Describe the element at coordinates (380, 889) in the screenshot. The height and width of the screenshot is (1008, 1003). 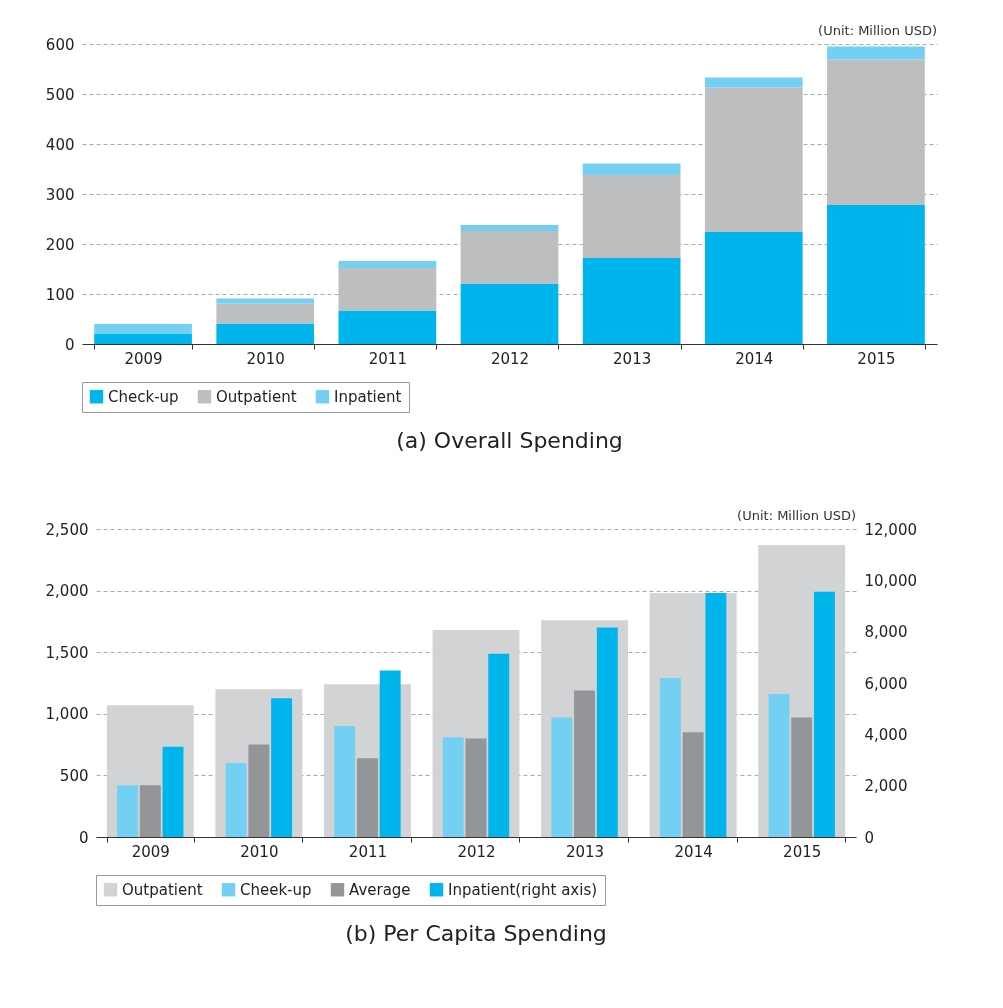
I see `legend-label: Average` at that location.